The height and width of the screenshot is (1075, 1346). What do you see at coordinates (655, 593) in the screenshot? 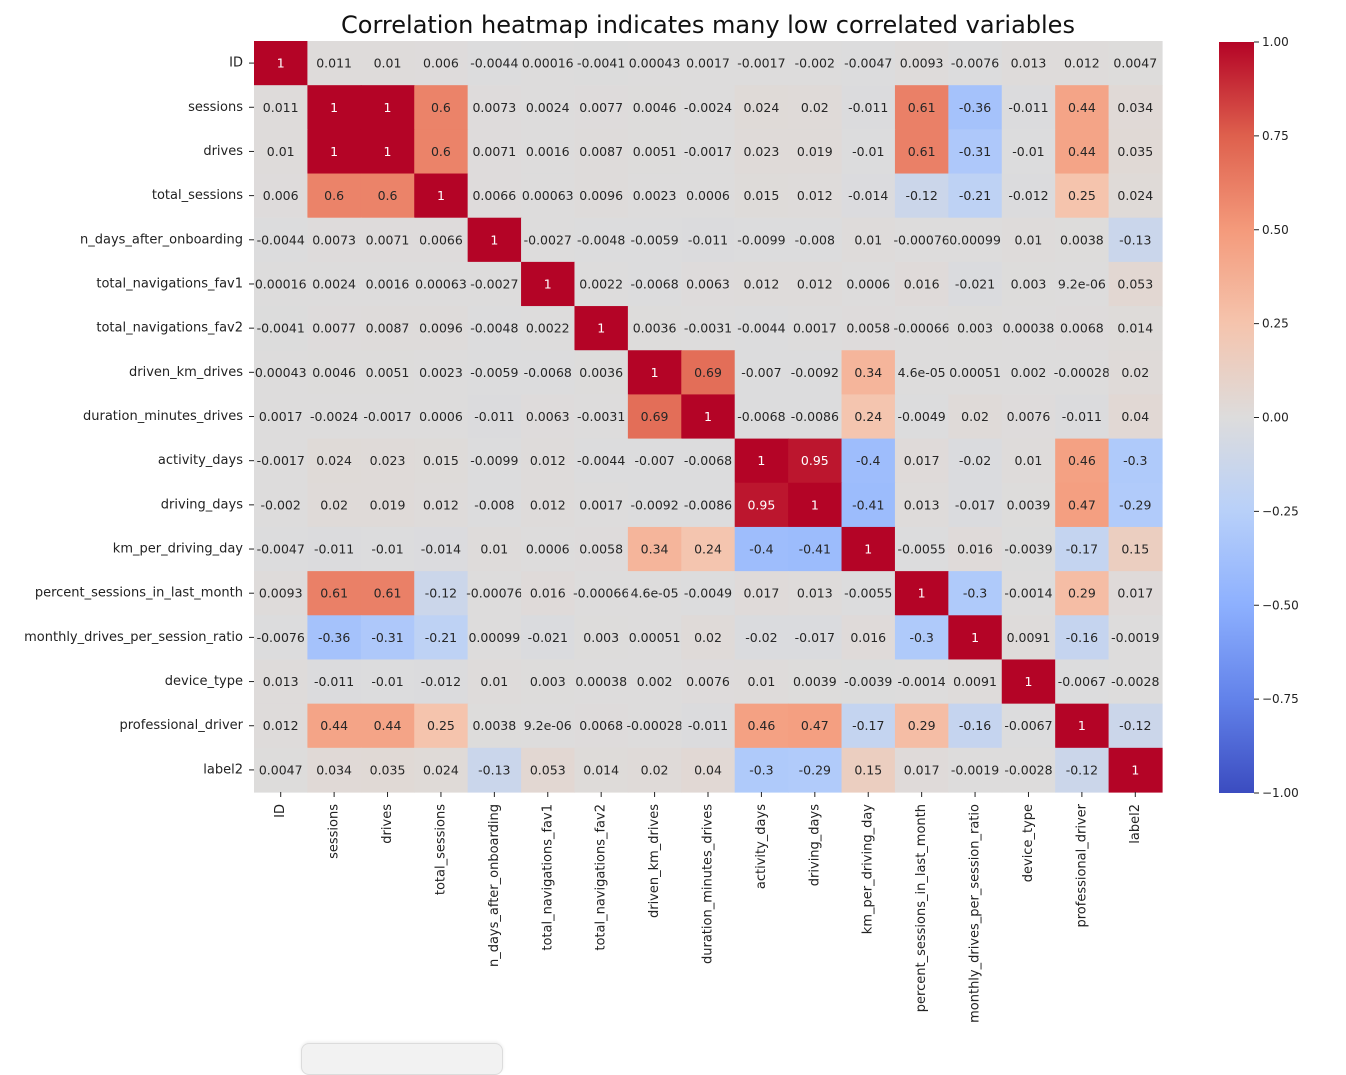
I see `cell-value-label: 4.6e-05` at bounding box center [655, 593].